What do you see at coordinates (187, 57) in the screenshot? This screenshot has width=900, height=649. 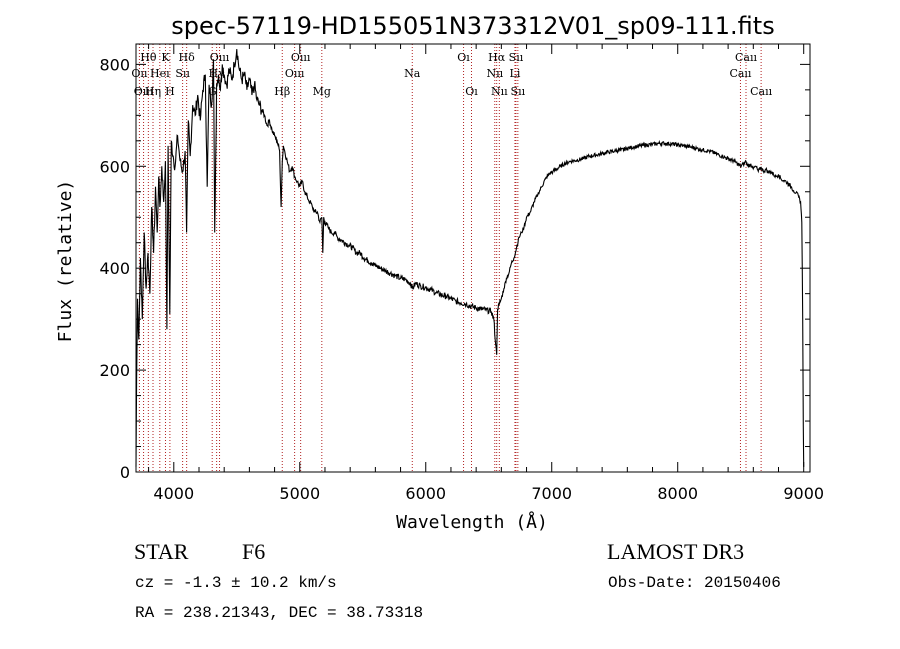 I see `spectral-line-label: Hδ` at bounding box center [187, 57].